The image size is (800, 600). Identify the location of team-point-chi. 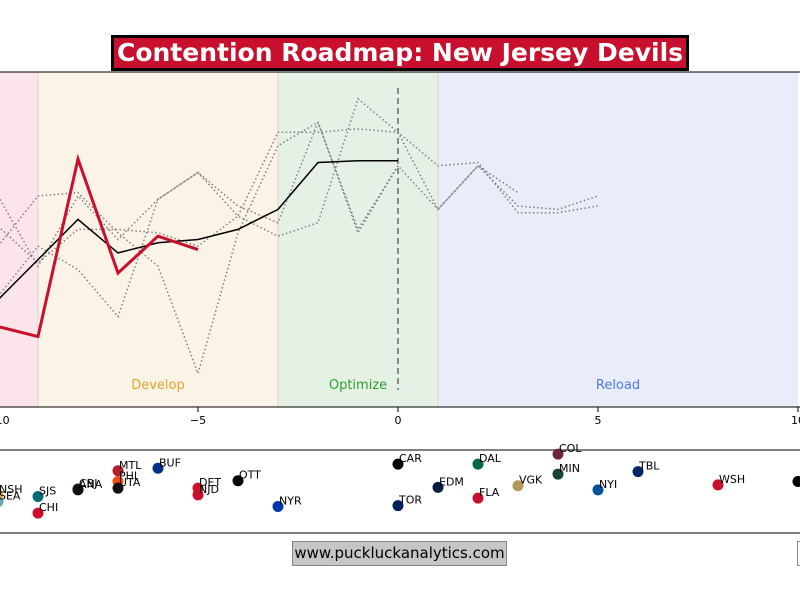
(38, 513).